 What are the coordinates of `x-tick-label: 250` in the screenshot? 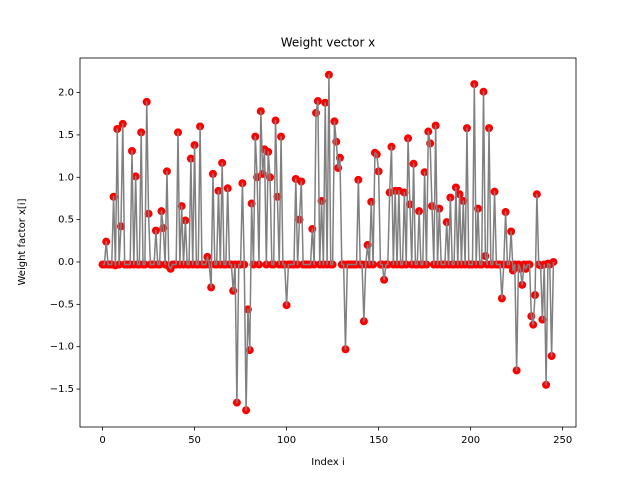 It's located at (562, 440).